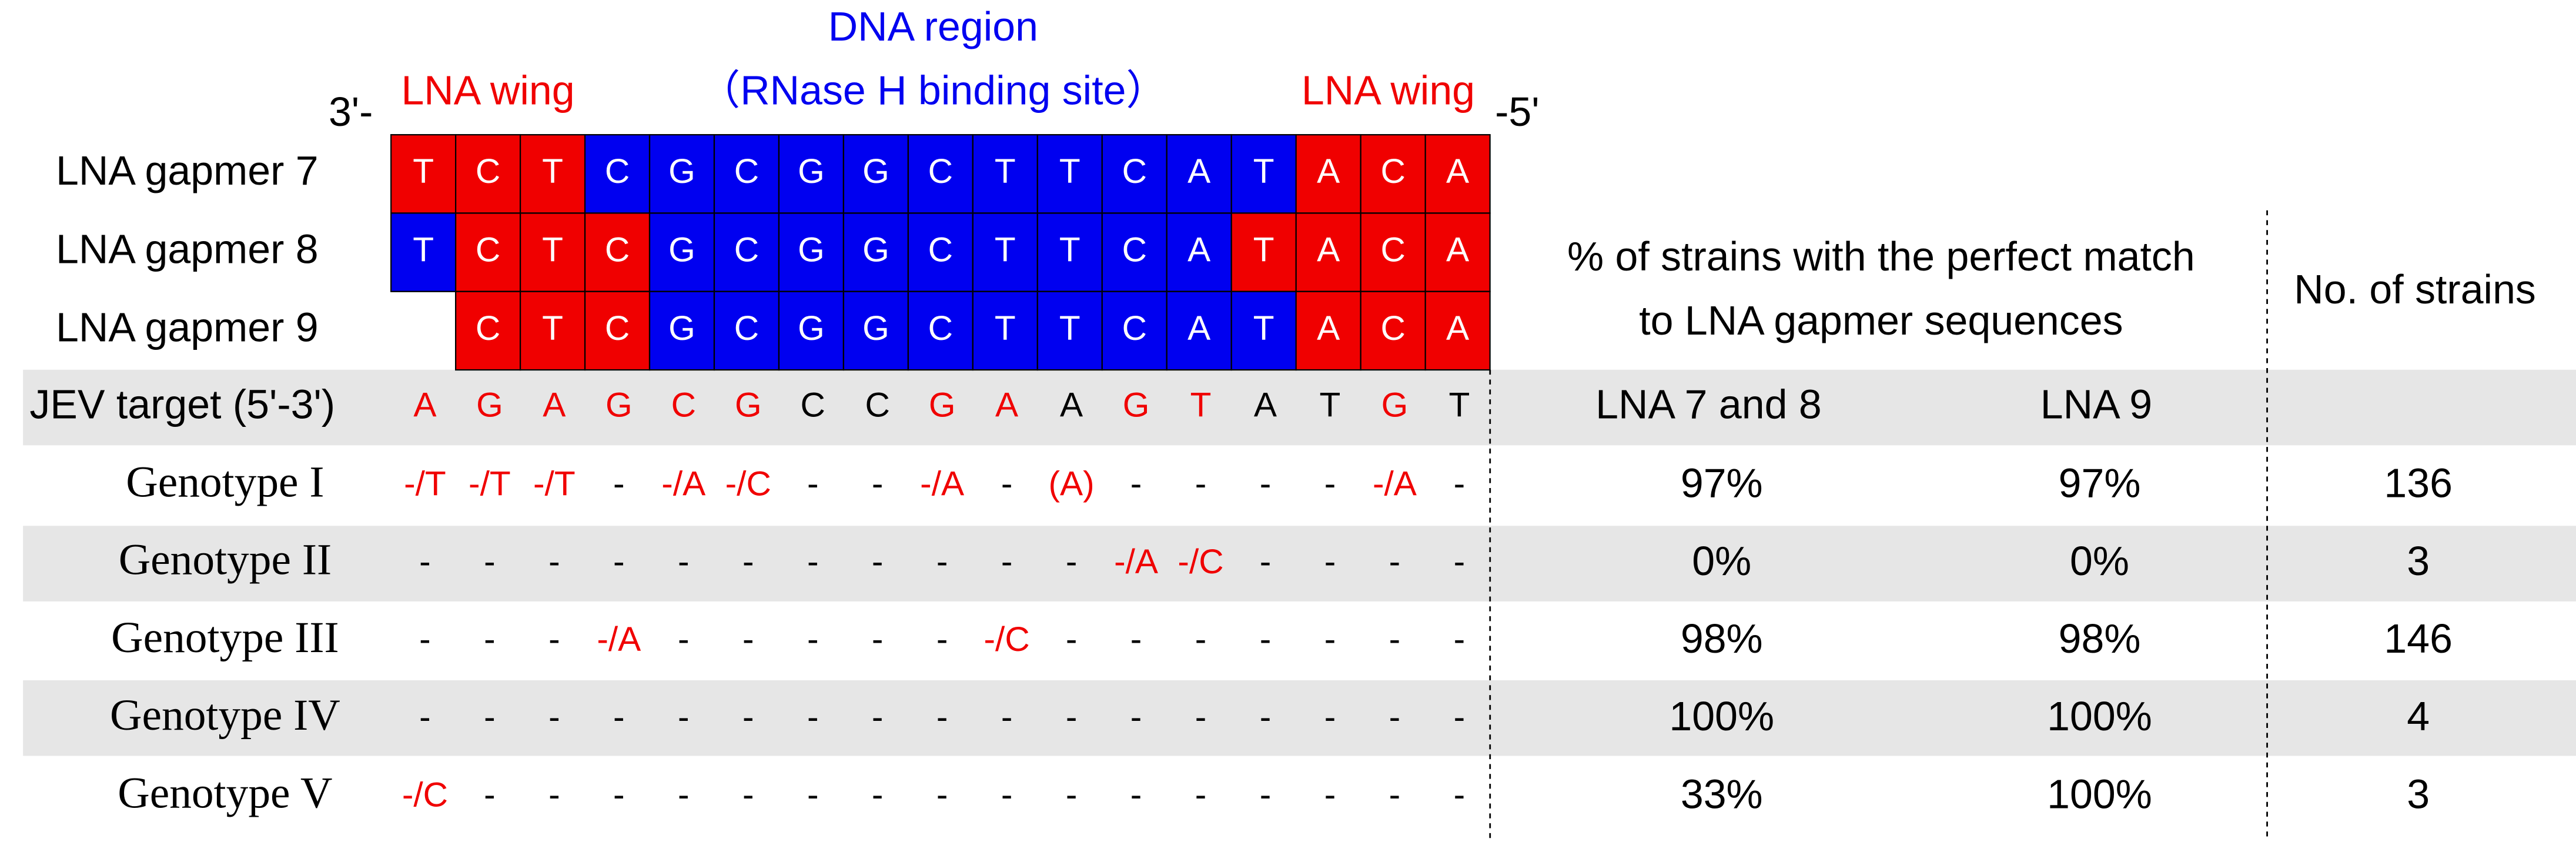  What do you see at coordinates (1722, 483) in the screenshot?
I see `percent: 97%` at bounding box center [1722, 483].